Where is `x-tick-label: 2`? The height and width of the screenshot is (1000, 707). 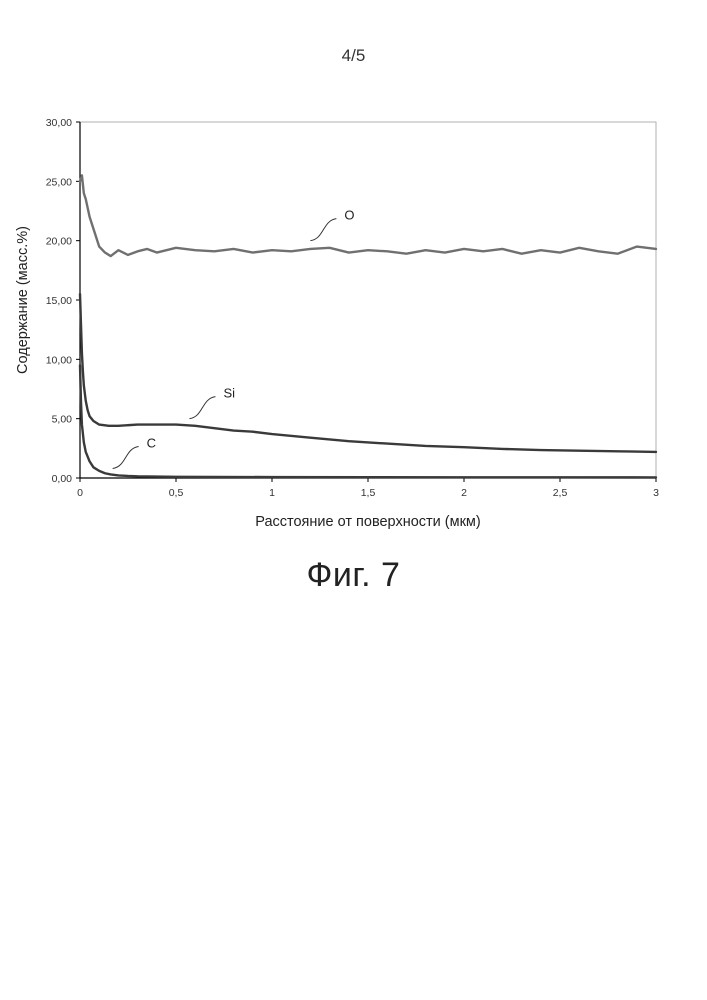 x-tick-label: 2 is located at coordinates (464, 493).